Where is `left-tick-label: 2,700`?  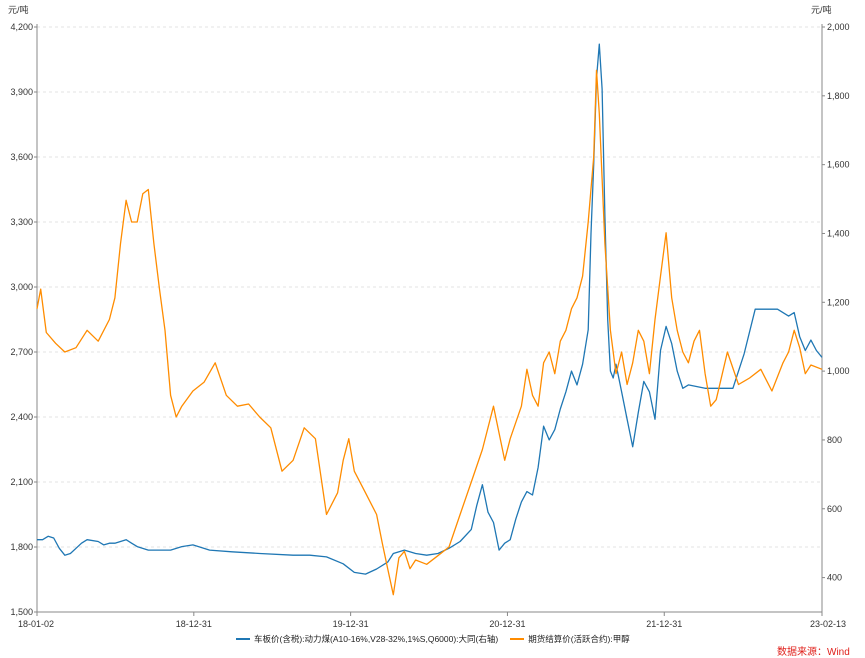 left-tick-label: 2,700 is located at coordinates (21, 352).